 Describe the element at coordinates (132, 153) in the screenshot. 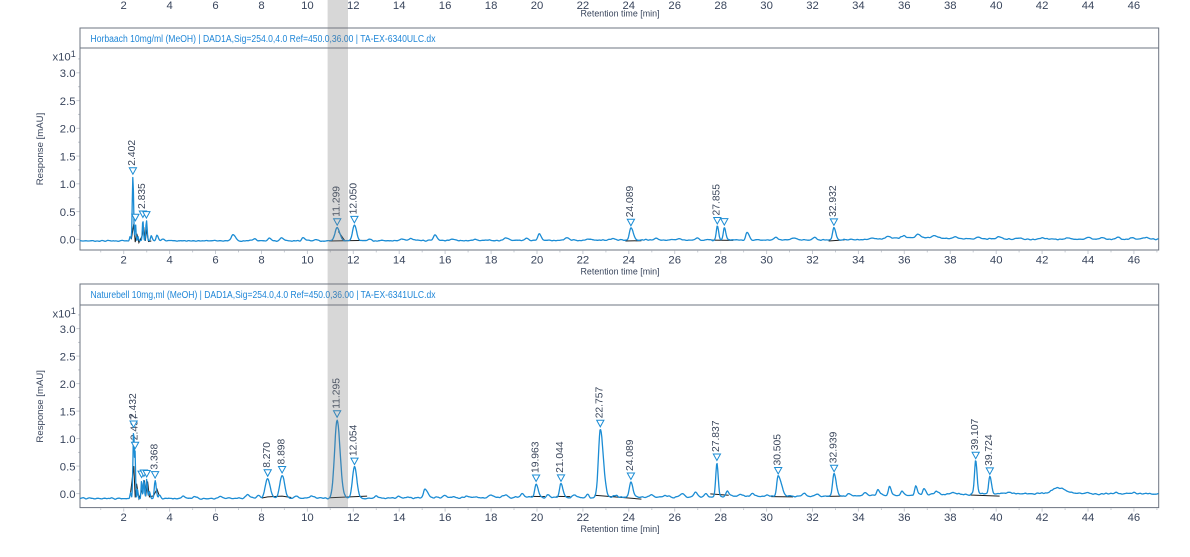

I see `svg-text: 2.402` at that location.